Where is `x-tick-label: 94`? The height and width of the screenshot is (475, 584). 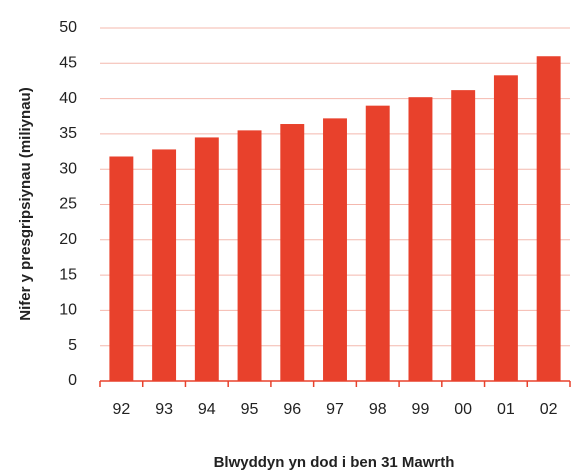 x-tick-label: 94 is located at coordinates (207, 409).